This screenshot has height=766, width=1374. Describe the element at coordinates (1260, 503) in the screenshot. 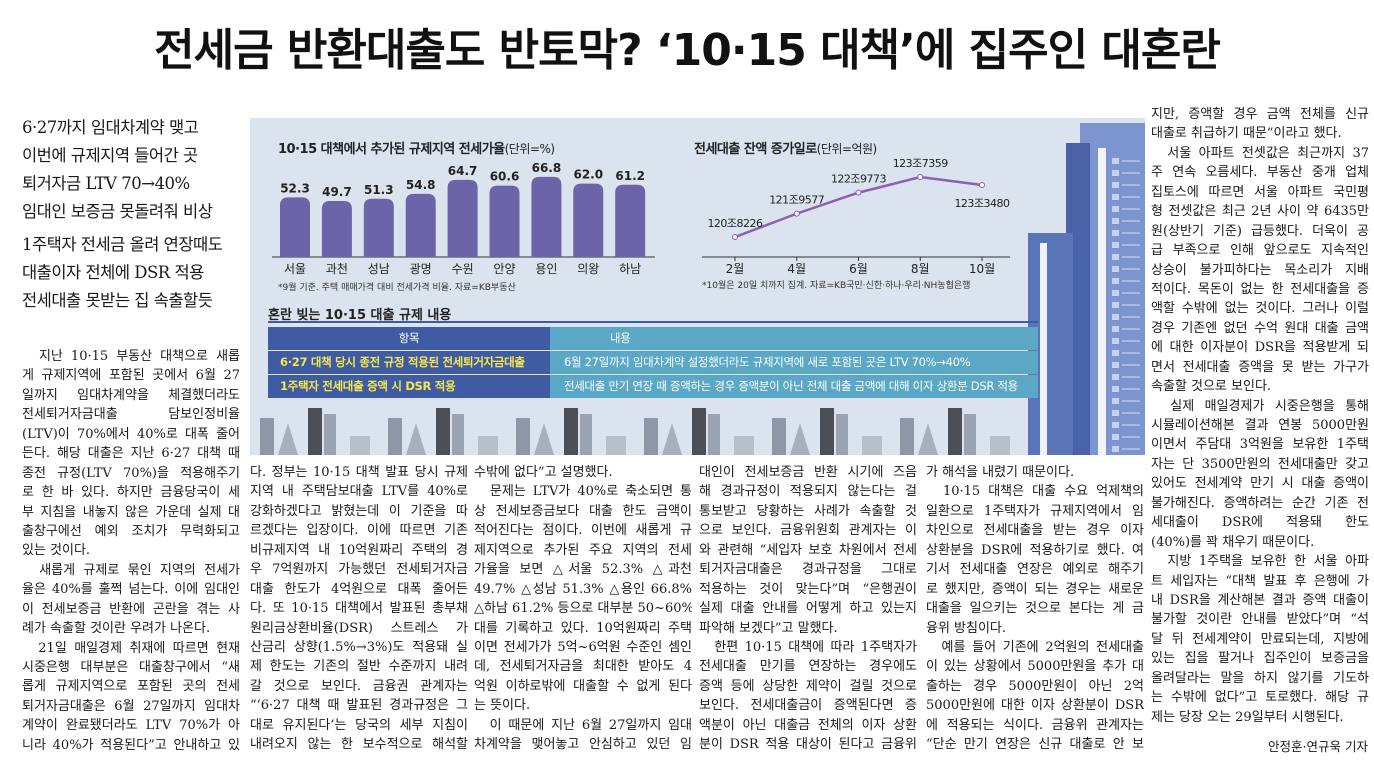

I see `article-line: 불가해진다. 증액하려는 순간 기존 전` at that location.